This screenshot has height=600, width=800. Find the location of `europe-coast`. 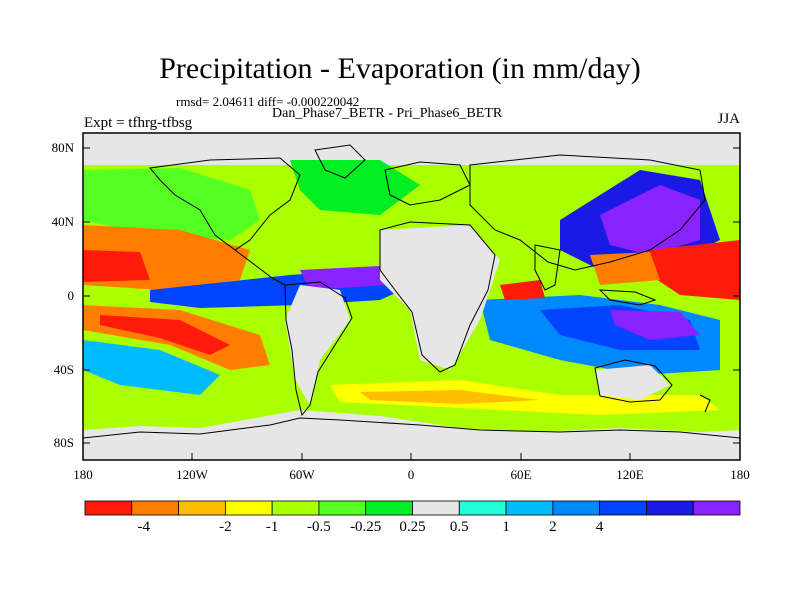

europe-coast is located at coordinates (427, 183).